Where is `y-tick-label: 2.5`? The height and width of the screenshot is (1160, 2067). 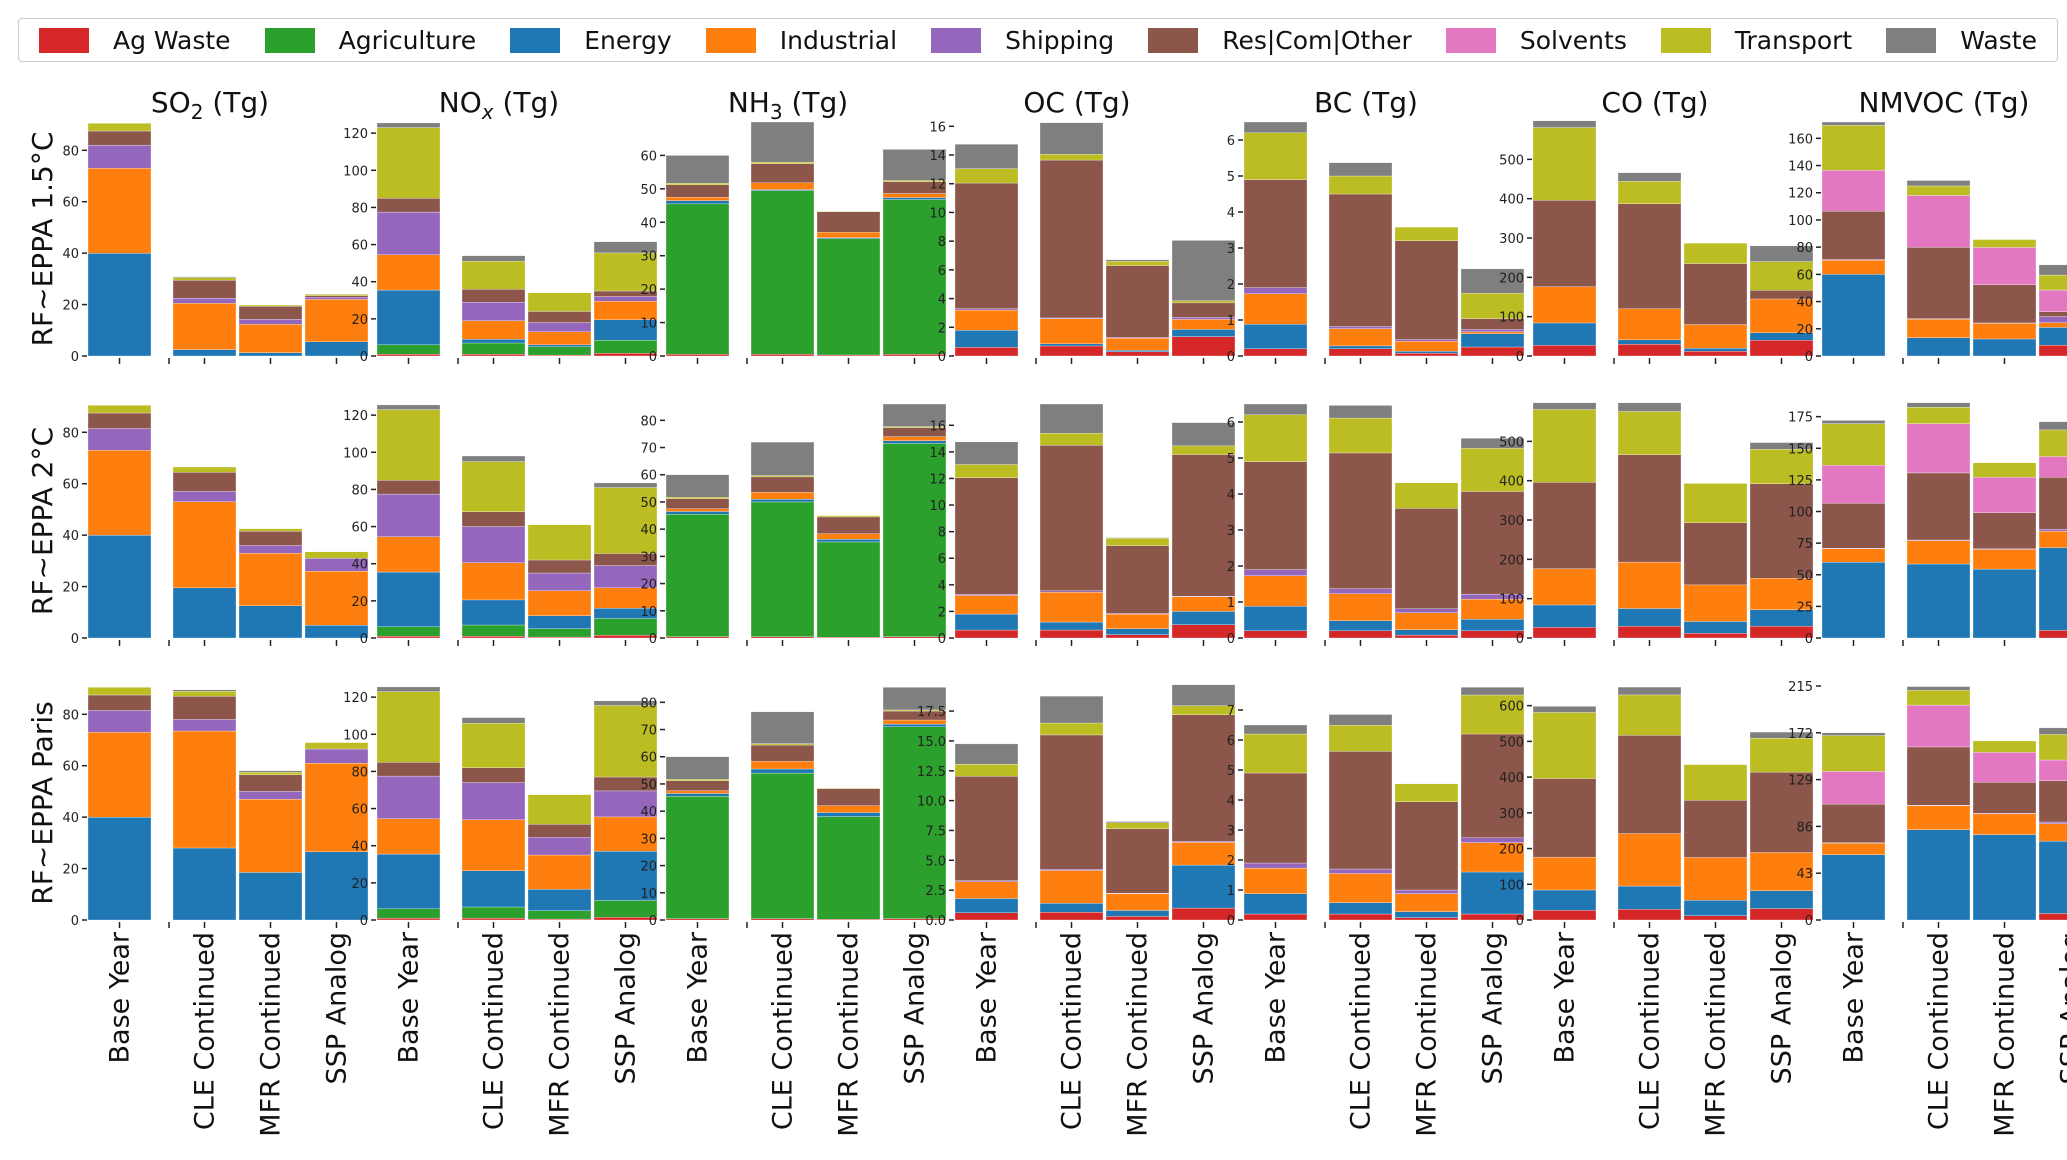
y-tick-label: 2.5 is located at coordinates (935, 891).